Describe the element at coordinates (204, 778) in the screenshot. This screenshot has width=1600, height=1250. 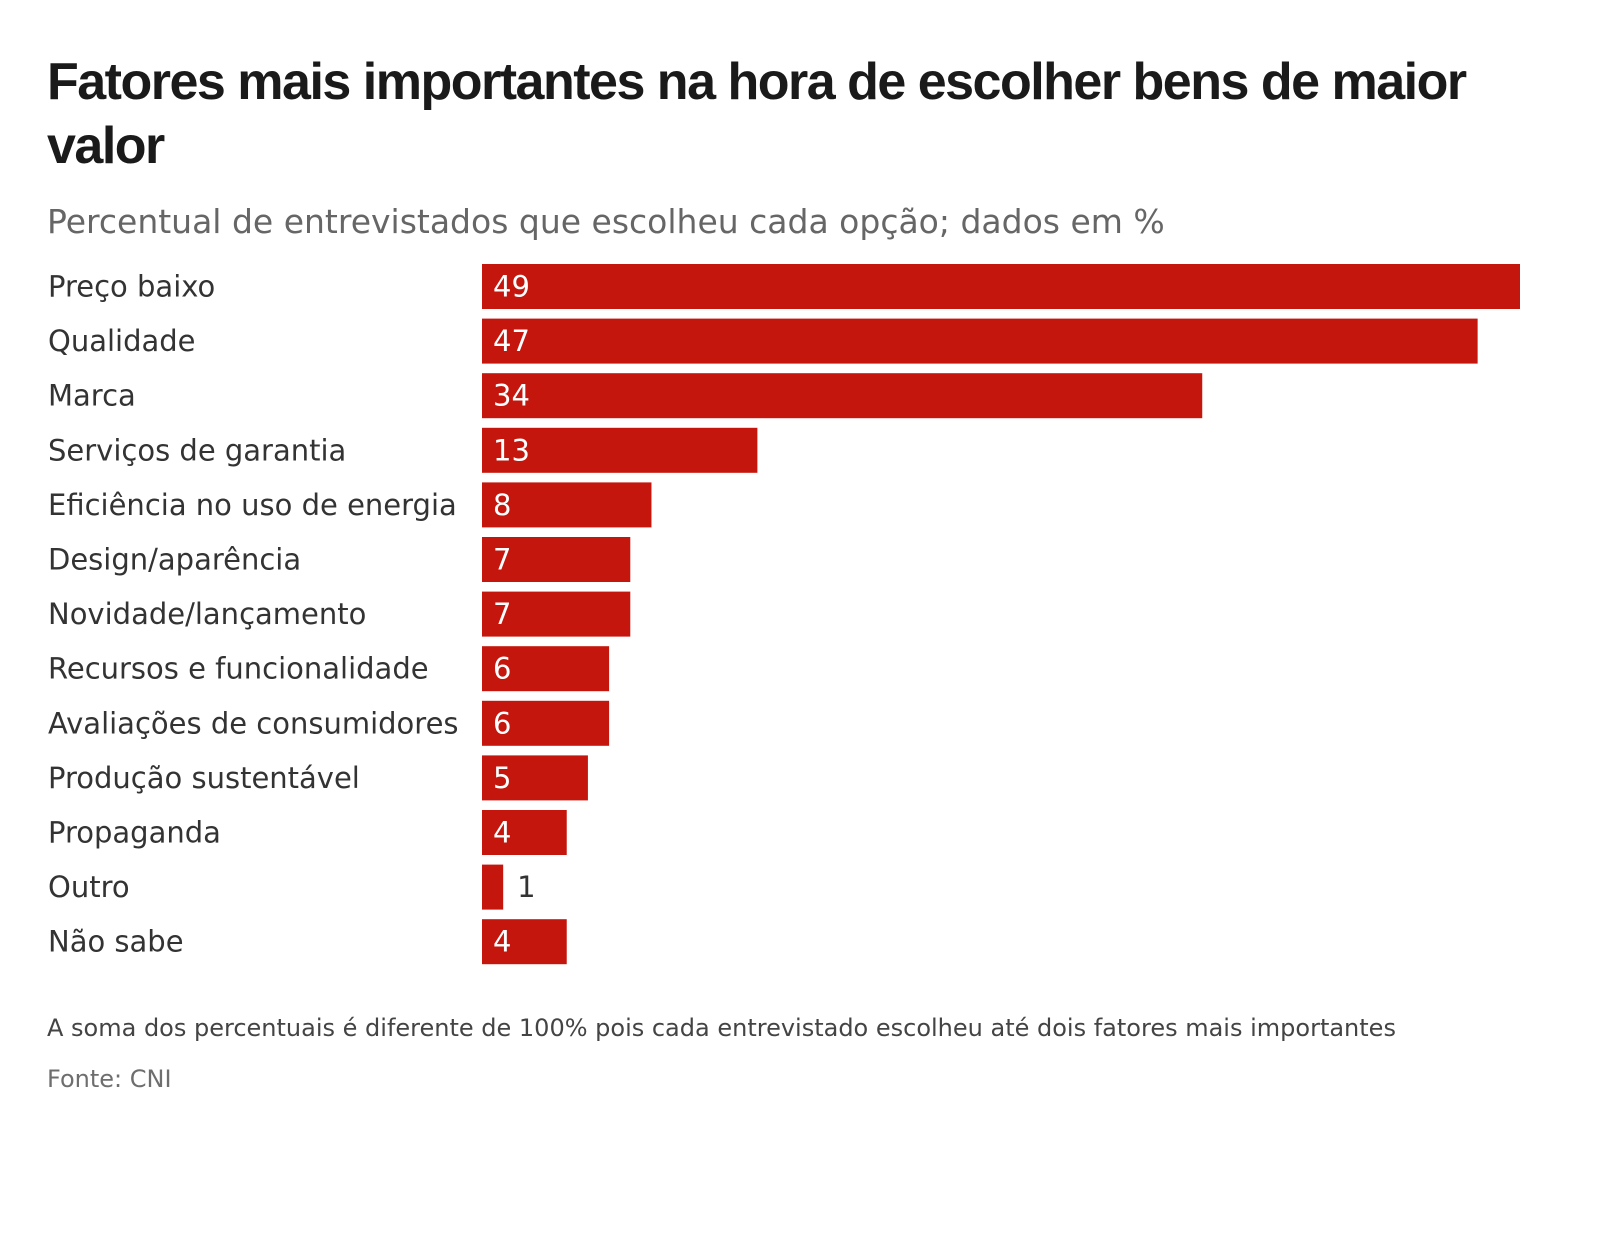
I see `category-label: Produção sustentável` at that location.